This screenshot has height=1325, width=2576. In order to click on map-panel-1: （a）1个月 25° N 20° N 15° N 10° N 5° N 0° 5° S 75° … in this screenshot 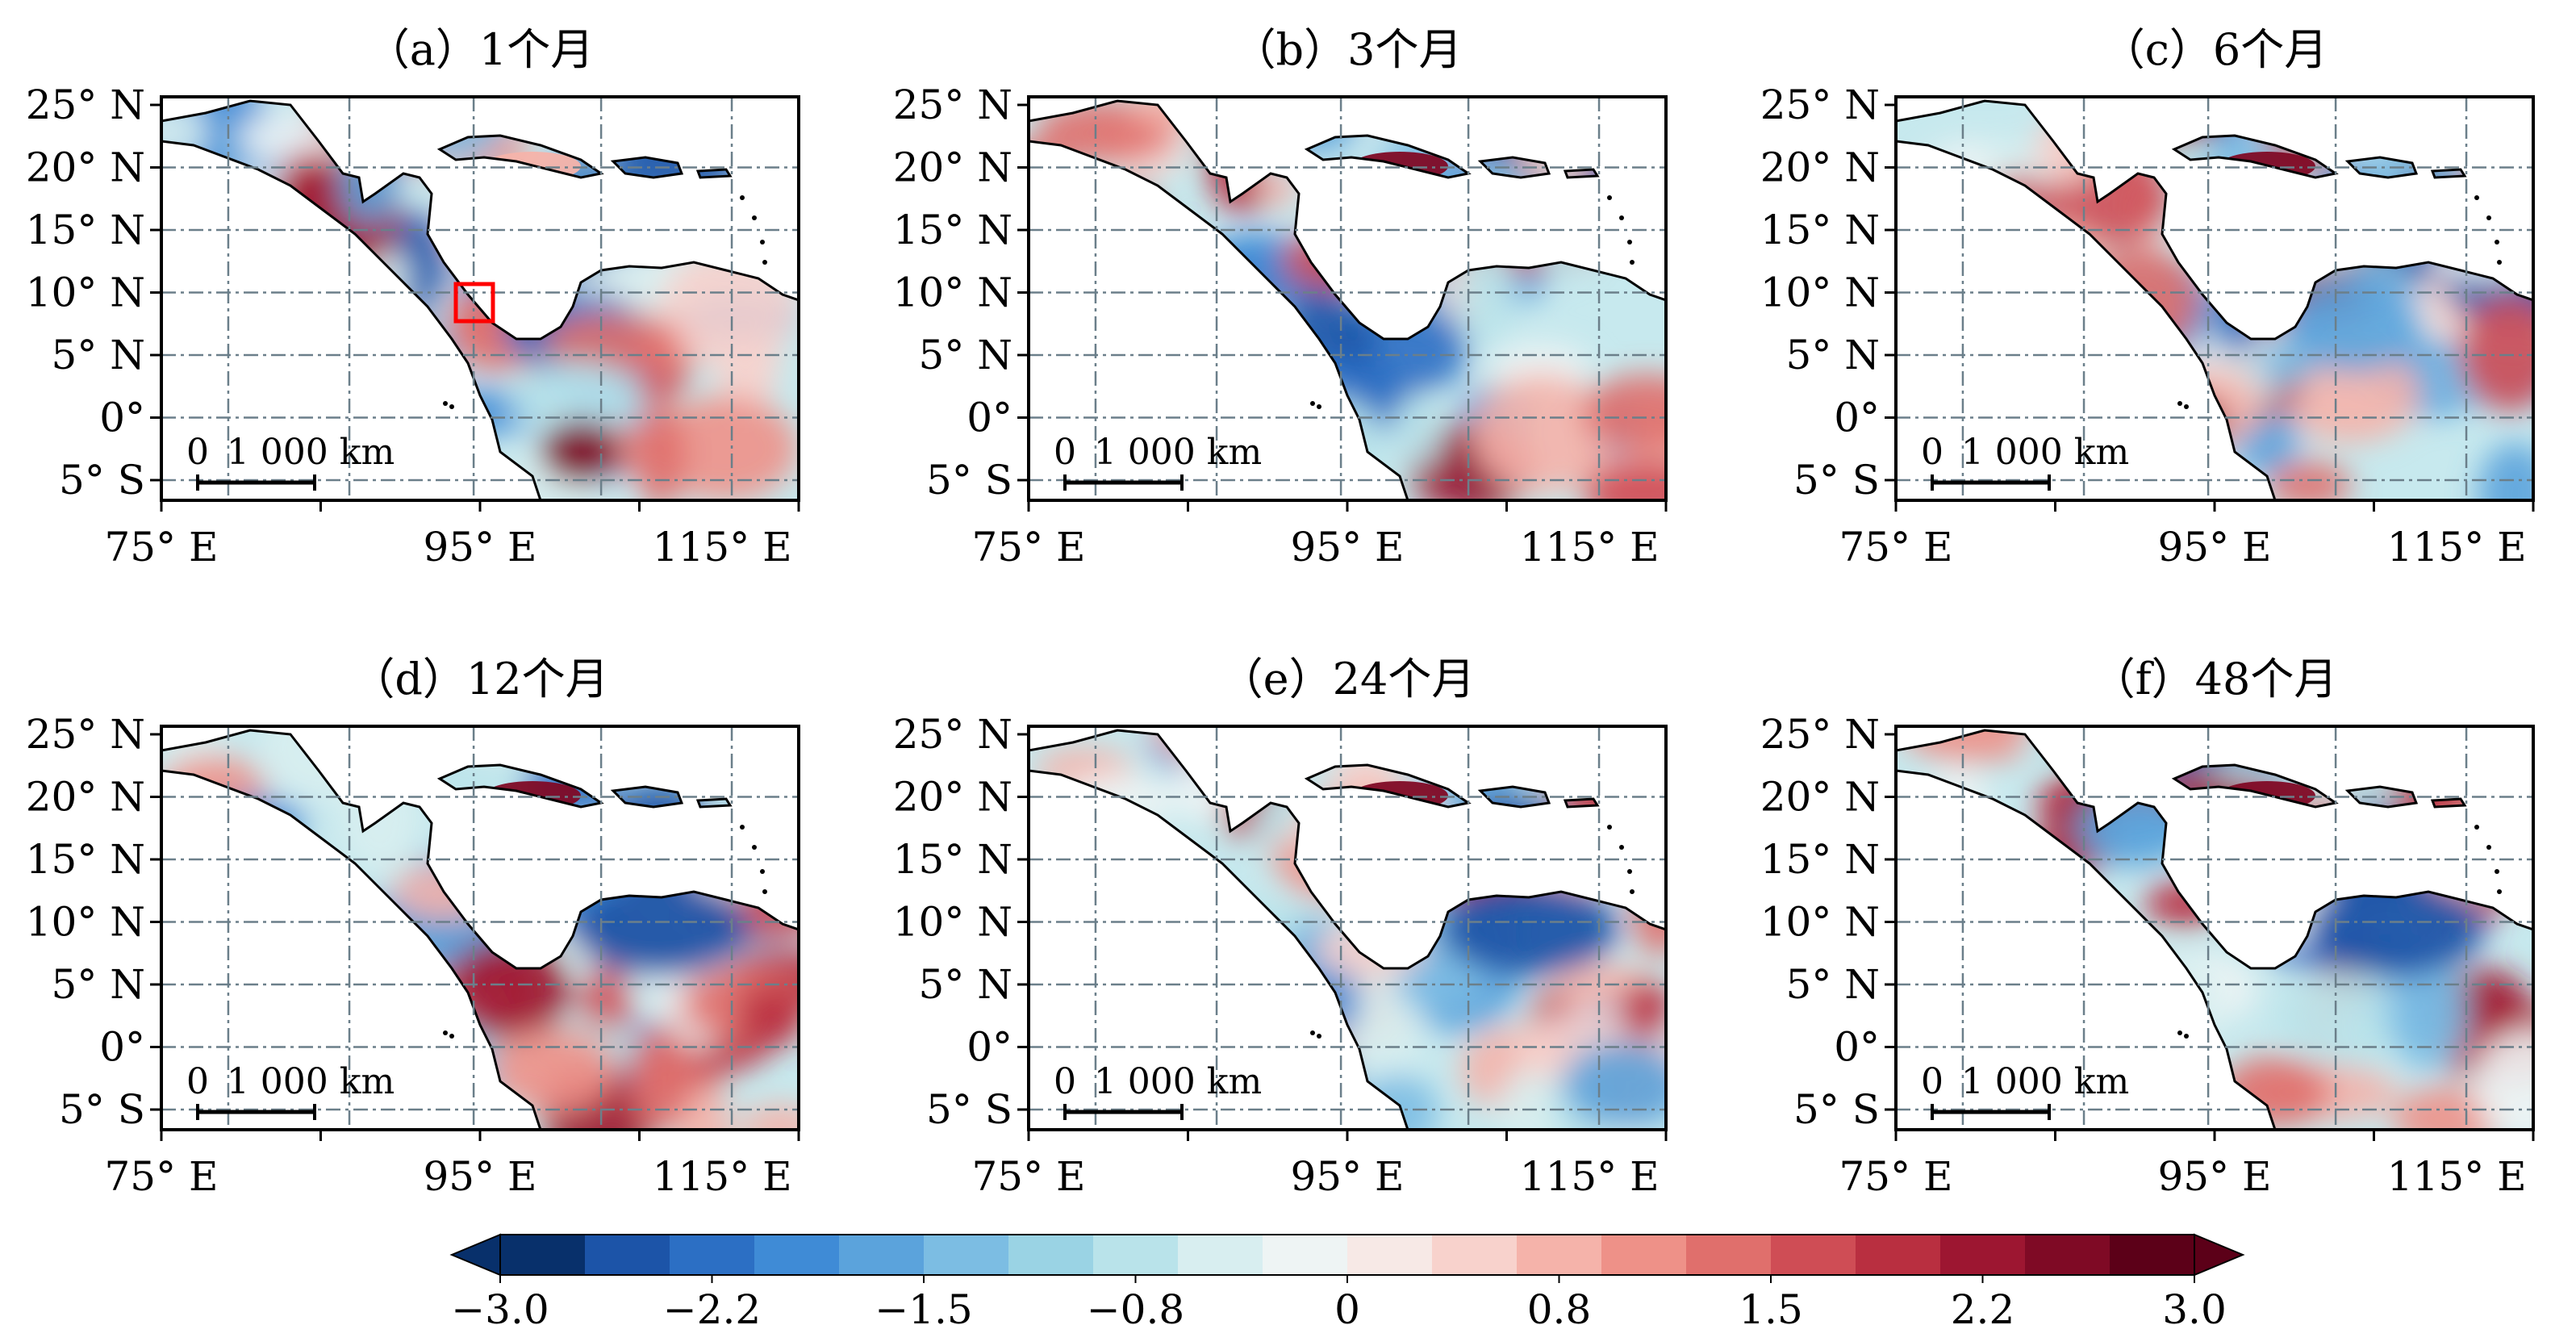, I will do `click(413, 297)`.